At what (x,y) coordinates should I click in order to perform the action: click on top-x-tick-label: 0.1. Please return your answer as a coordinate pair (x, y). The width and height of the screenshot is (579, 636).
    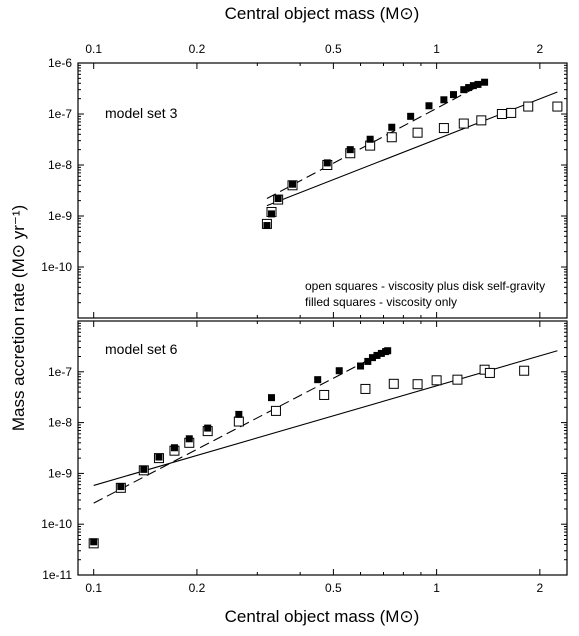
    Looking at the image, I should click on (93, 49).